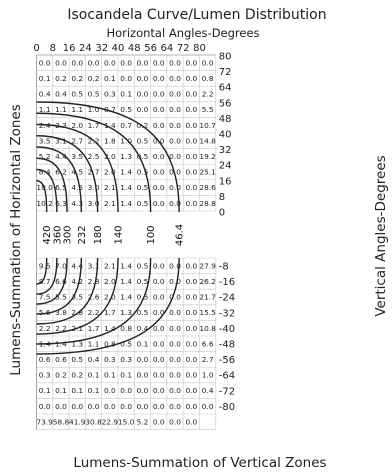 Image resolution: width=392 pixels, height=474 pixels. Describe the element at coordinates (77, 203) in the screenshot. I see `cell-value: 4.3` at that location.